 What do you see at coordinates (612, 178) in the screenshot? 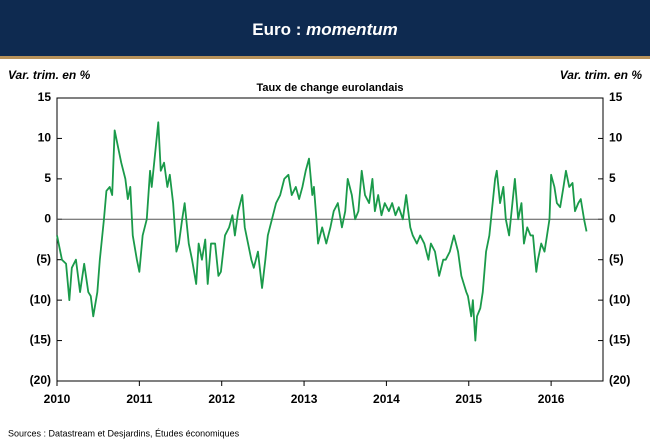
I see `y2-tick-label: 5` at bounding box center [612, 178].